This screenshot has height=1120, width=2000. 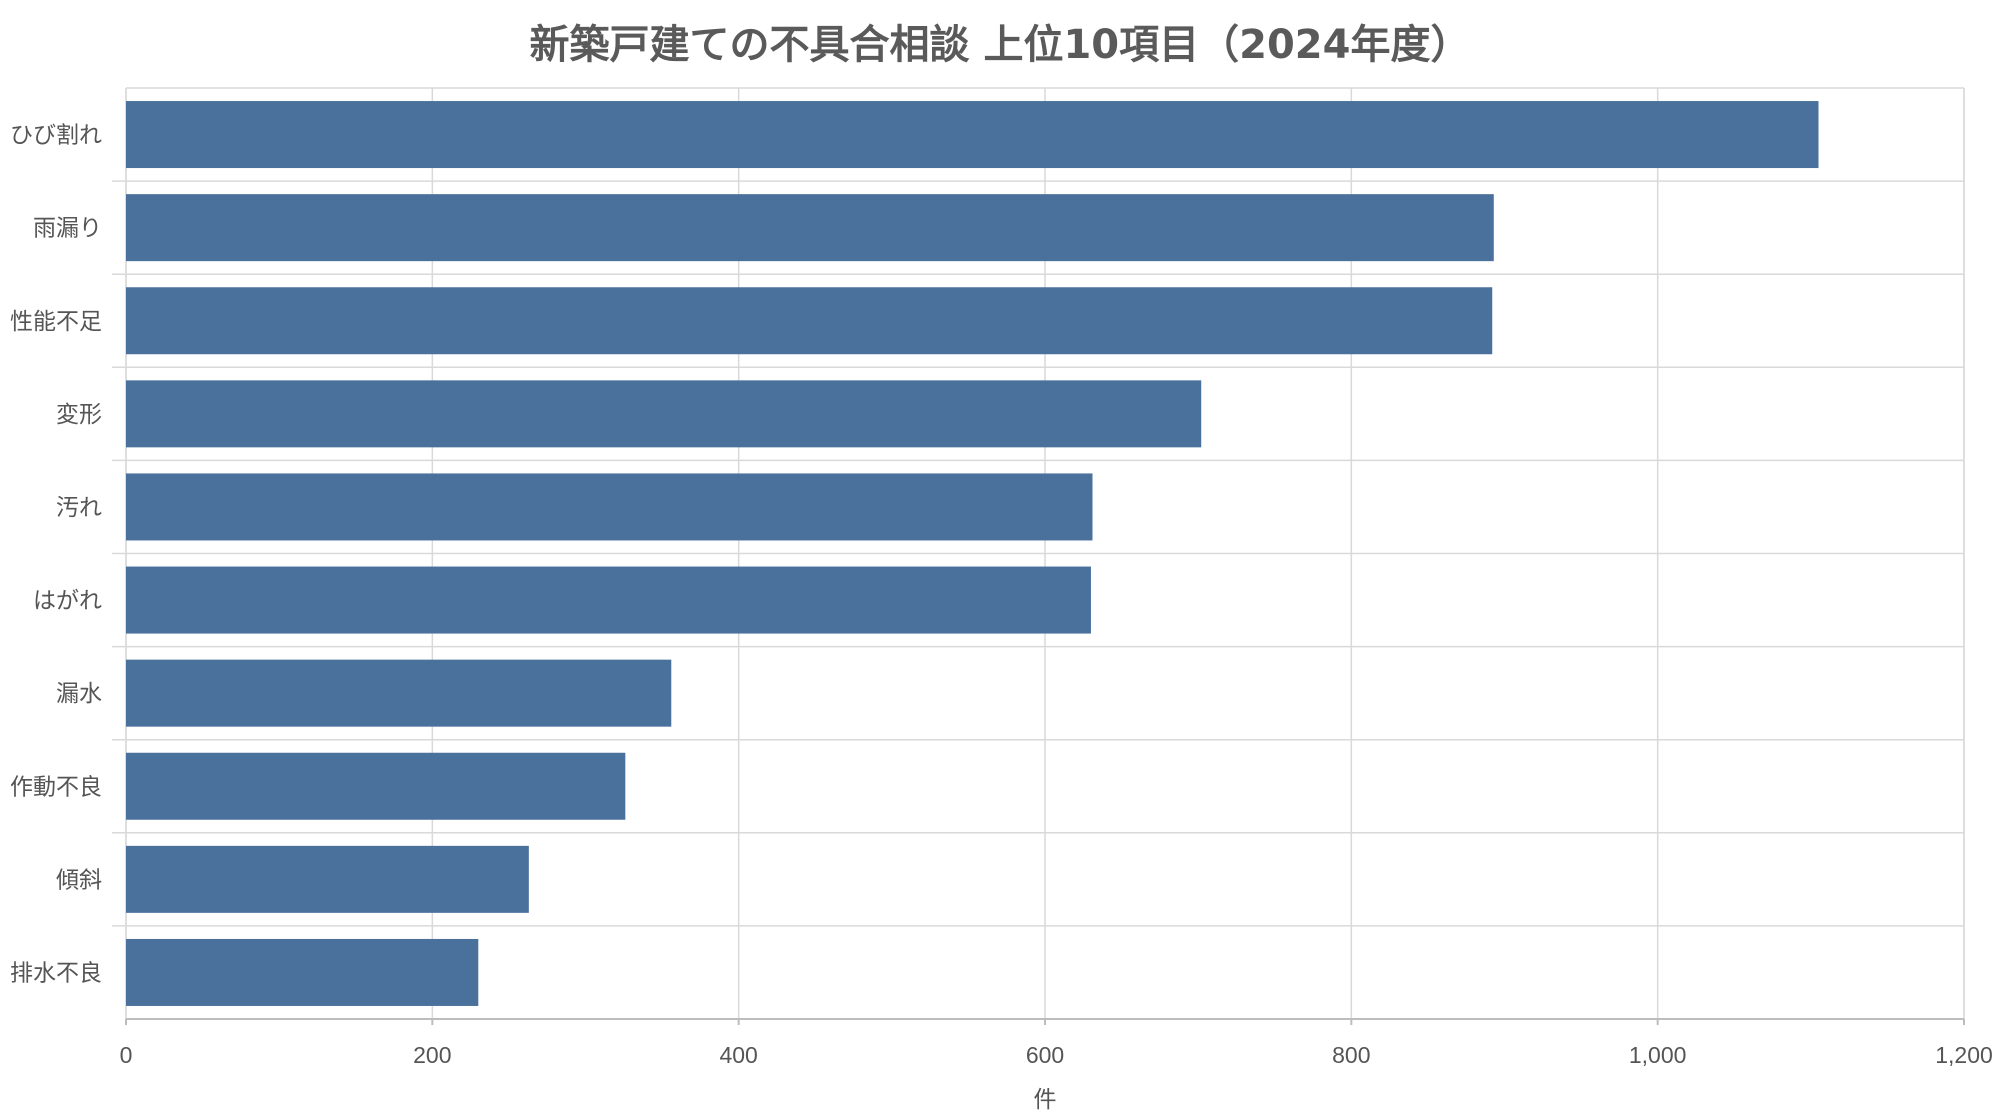 I want to click on category-label: 汚れ, so click(x=79, y=508).